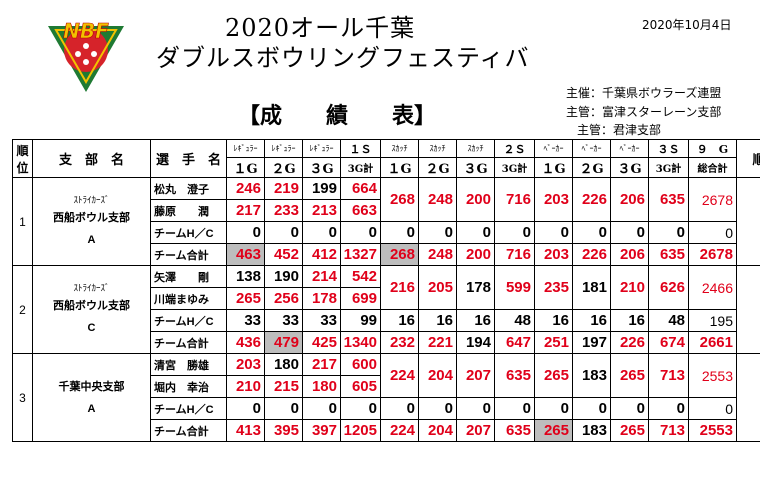 The height and width of the screenshot is (482, 760). I want to click on score-cell: 138, so click(245, 276).